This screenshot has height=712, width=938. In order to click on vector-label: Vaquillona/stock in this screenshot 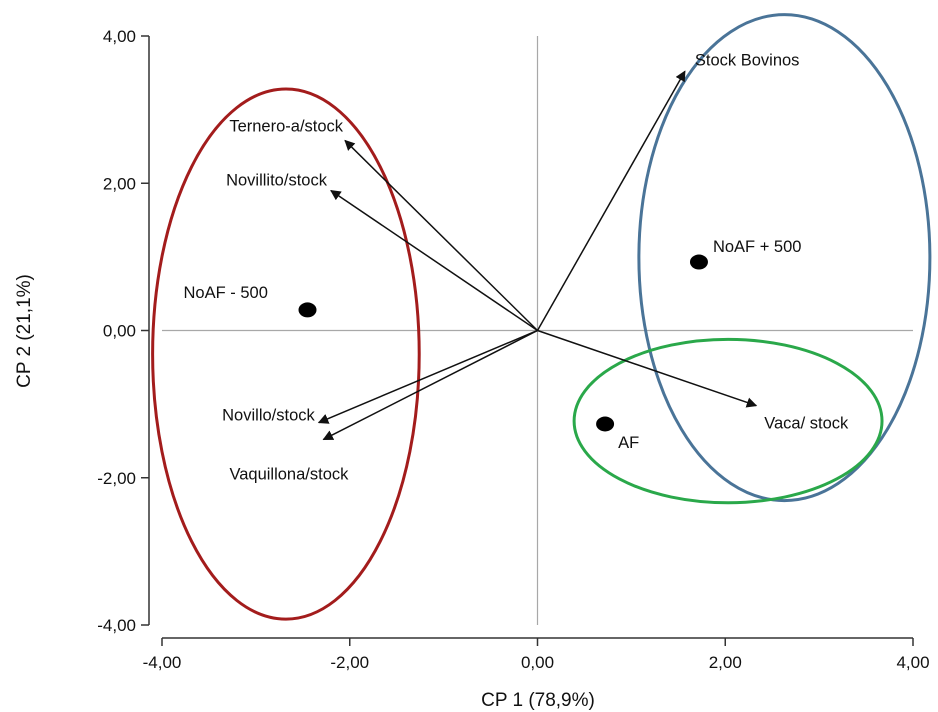, I will do `click(289, 474)`.